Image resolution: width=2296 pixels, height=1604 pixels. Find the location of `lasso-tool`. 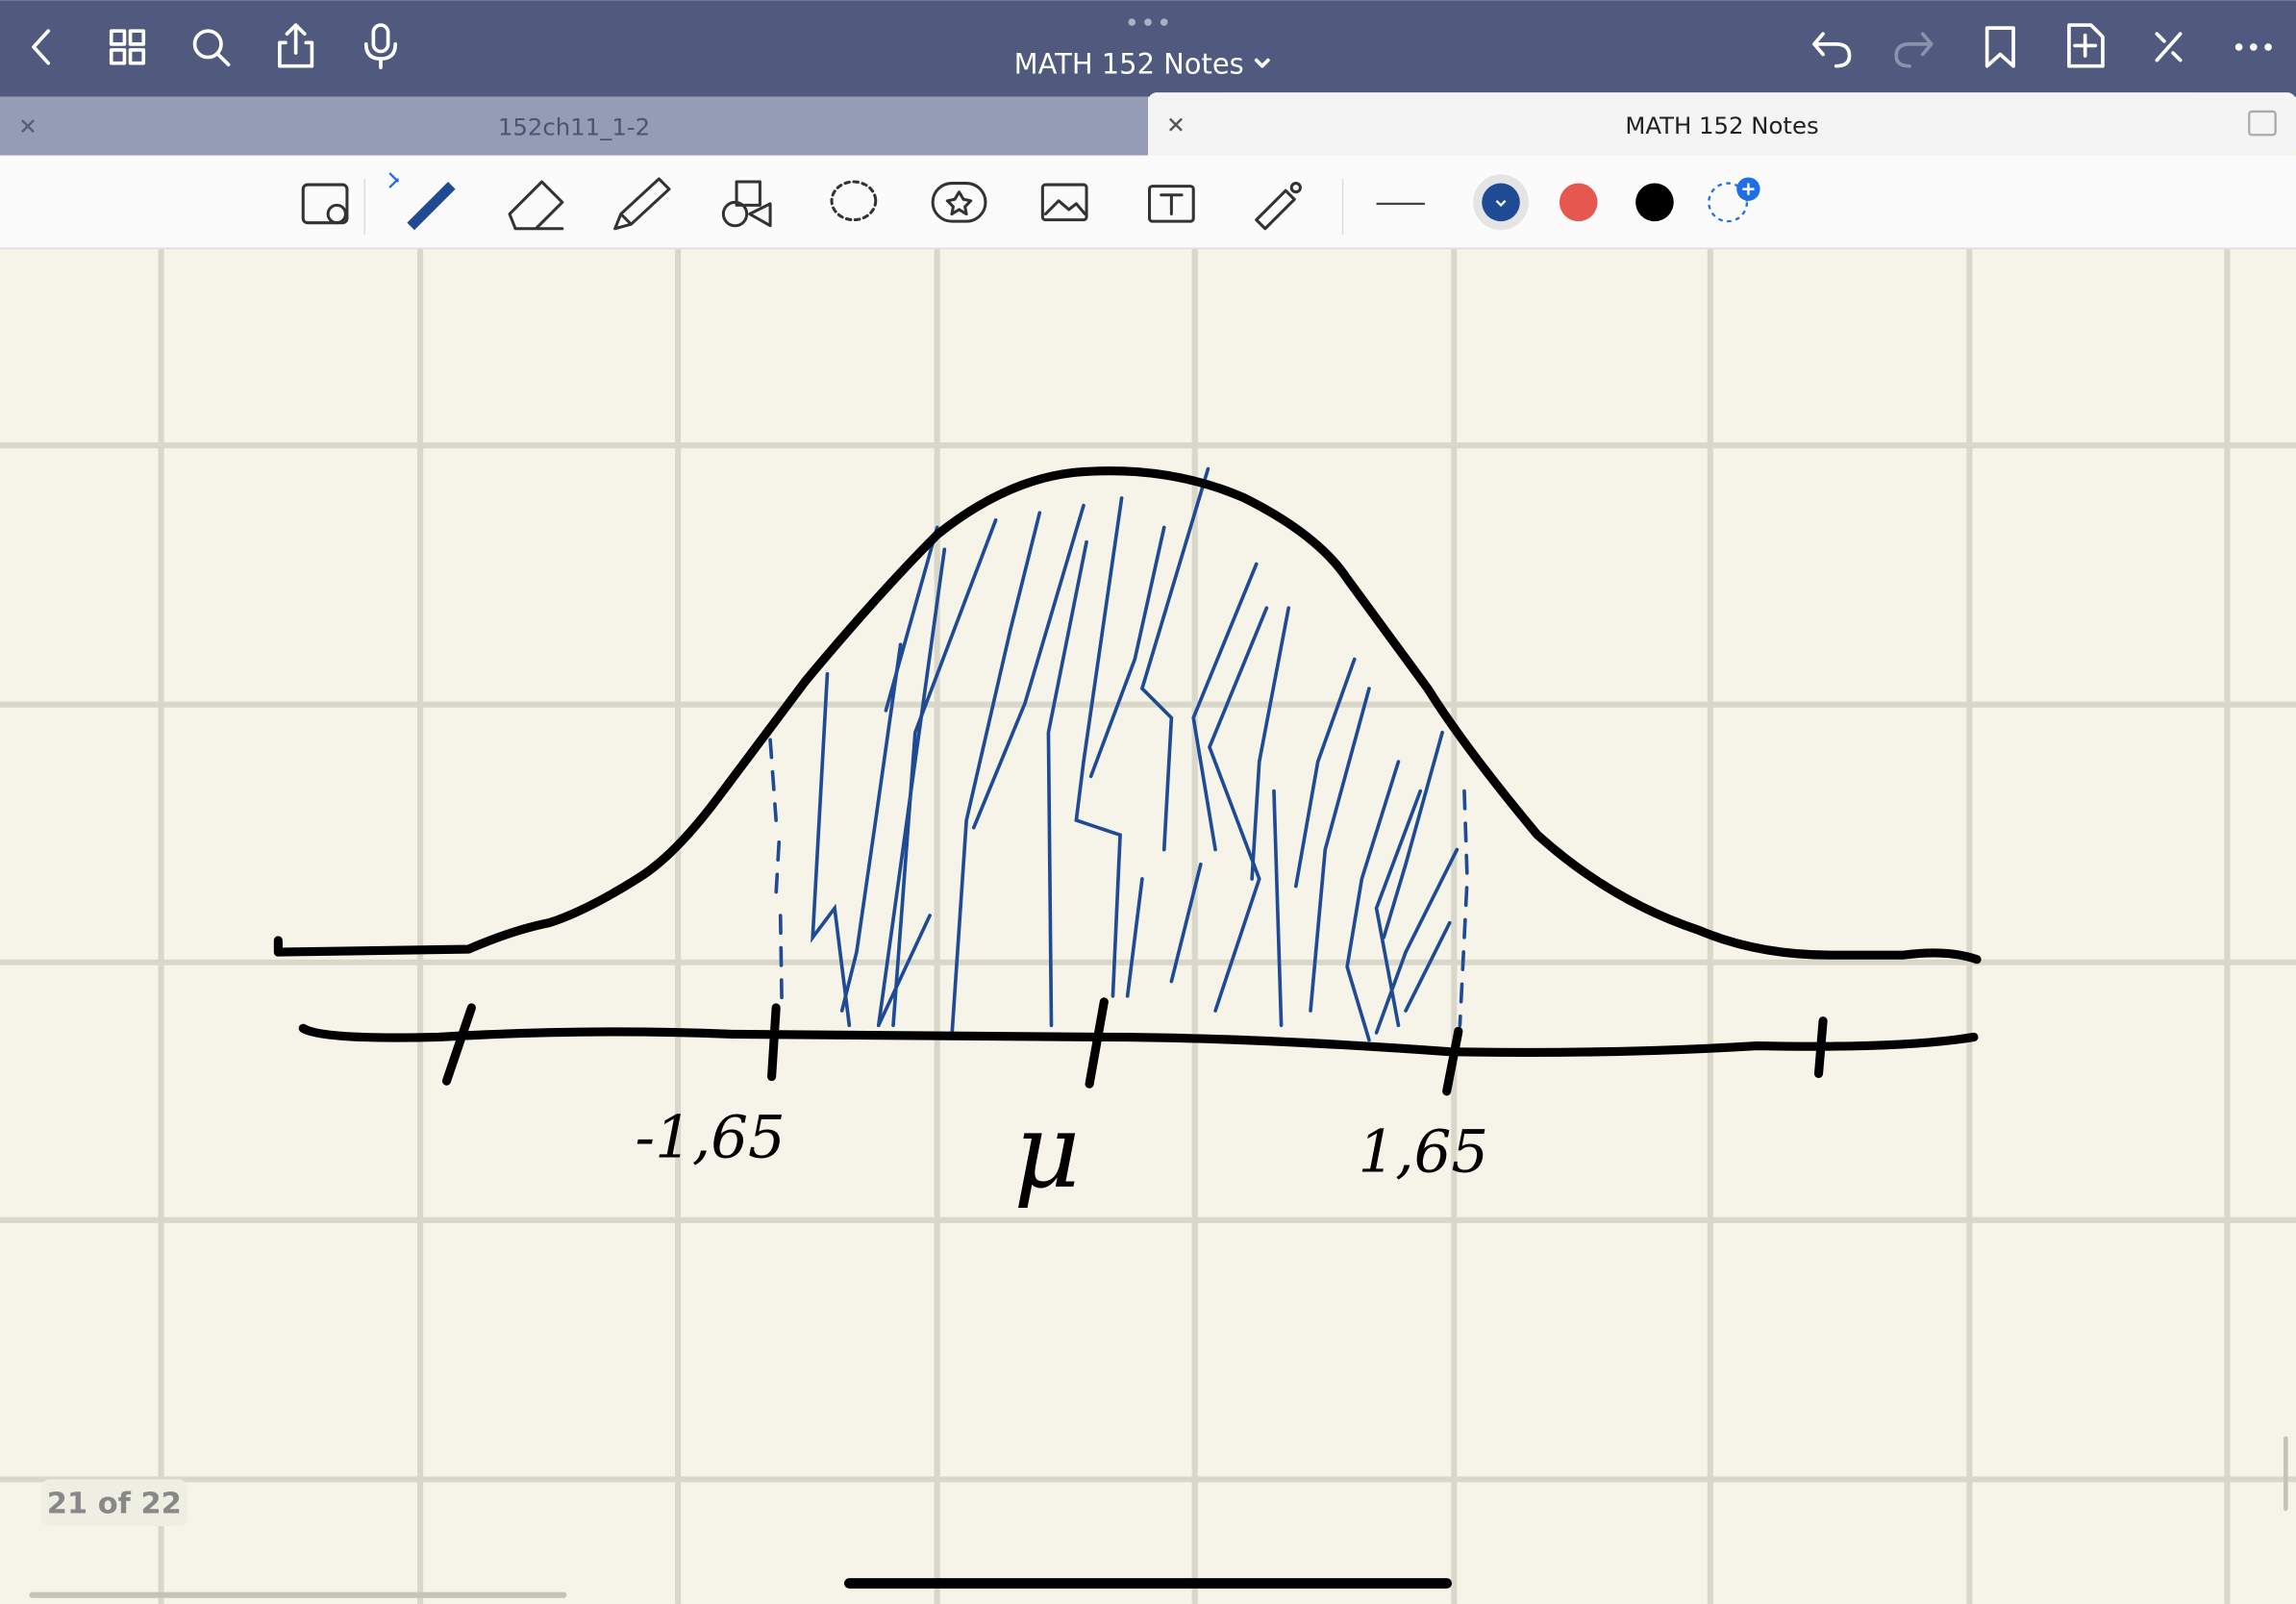

lasso-tool is located at coordinates (854, 201).